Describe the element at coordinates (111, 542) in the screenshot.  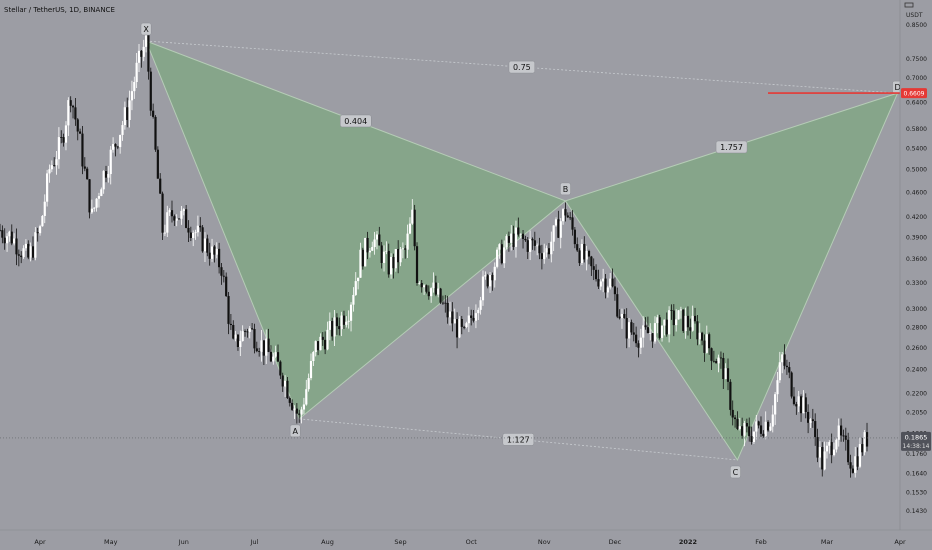
I see `time-tick-label: May` at that location.